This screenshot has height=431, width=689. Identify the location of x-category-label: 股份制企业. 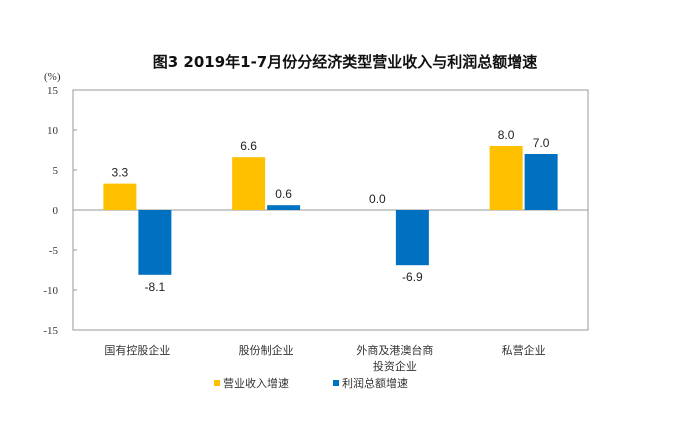
(266, 350).